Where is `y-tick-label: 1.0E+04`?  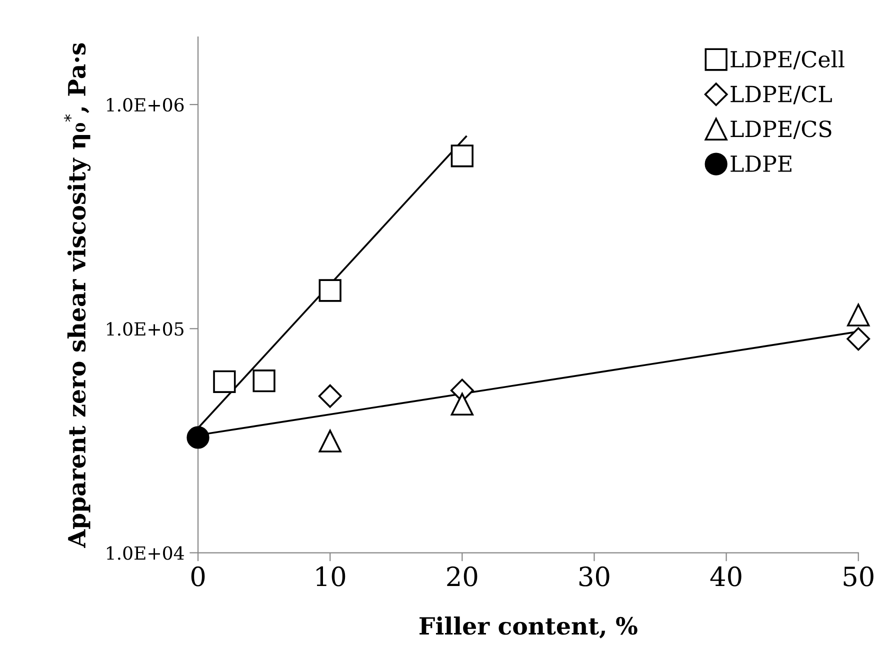 y-tick-label: 1.0E+04 is located at coordinates (145, 553).